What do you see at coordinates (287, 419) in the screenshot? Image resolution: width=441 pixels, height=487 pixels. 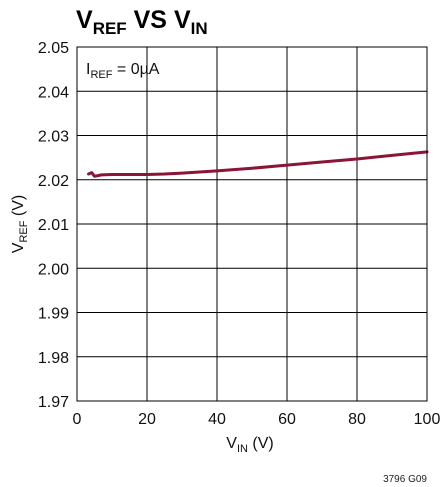 I see `x-tick-label: 60` at bounding box center [287, 419].